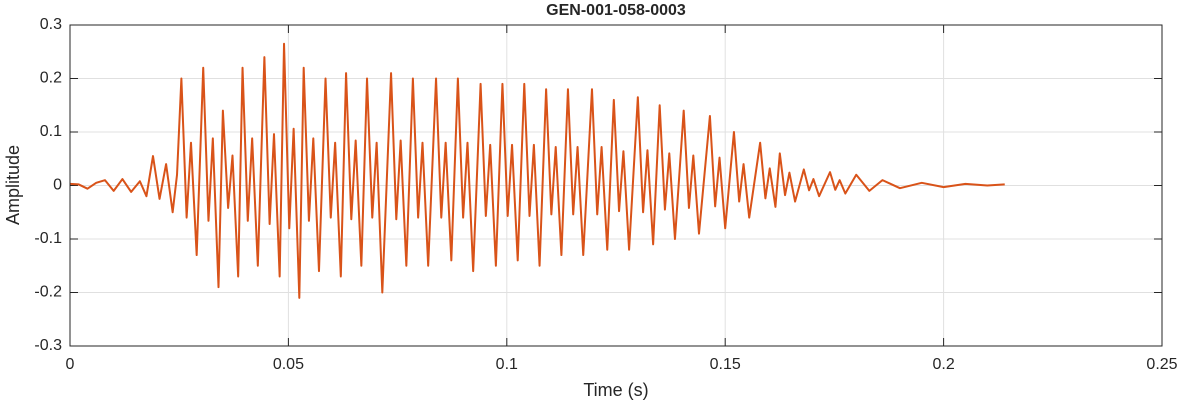 Image resolution: width=1182 pixels, height=409 pixels. Describe the element at coordinates (288, 364) in the screenshot. I see `x-tick-label: 0.05` at that location.